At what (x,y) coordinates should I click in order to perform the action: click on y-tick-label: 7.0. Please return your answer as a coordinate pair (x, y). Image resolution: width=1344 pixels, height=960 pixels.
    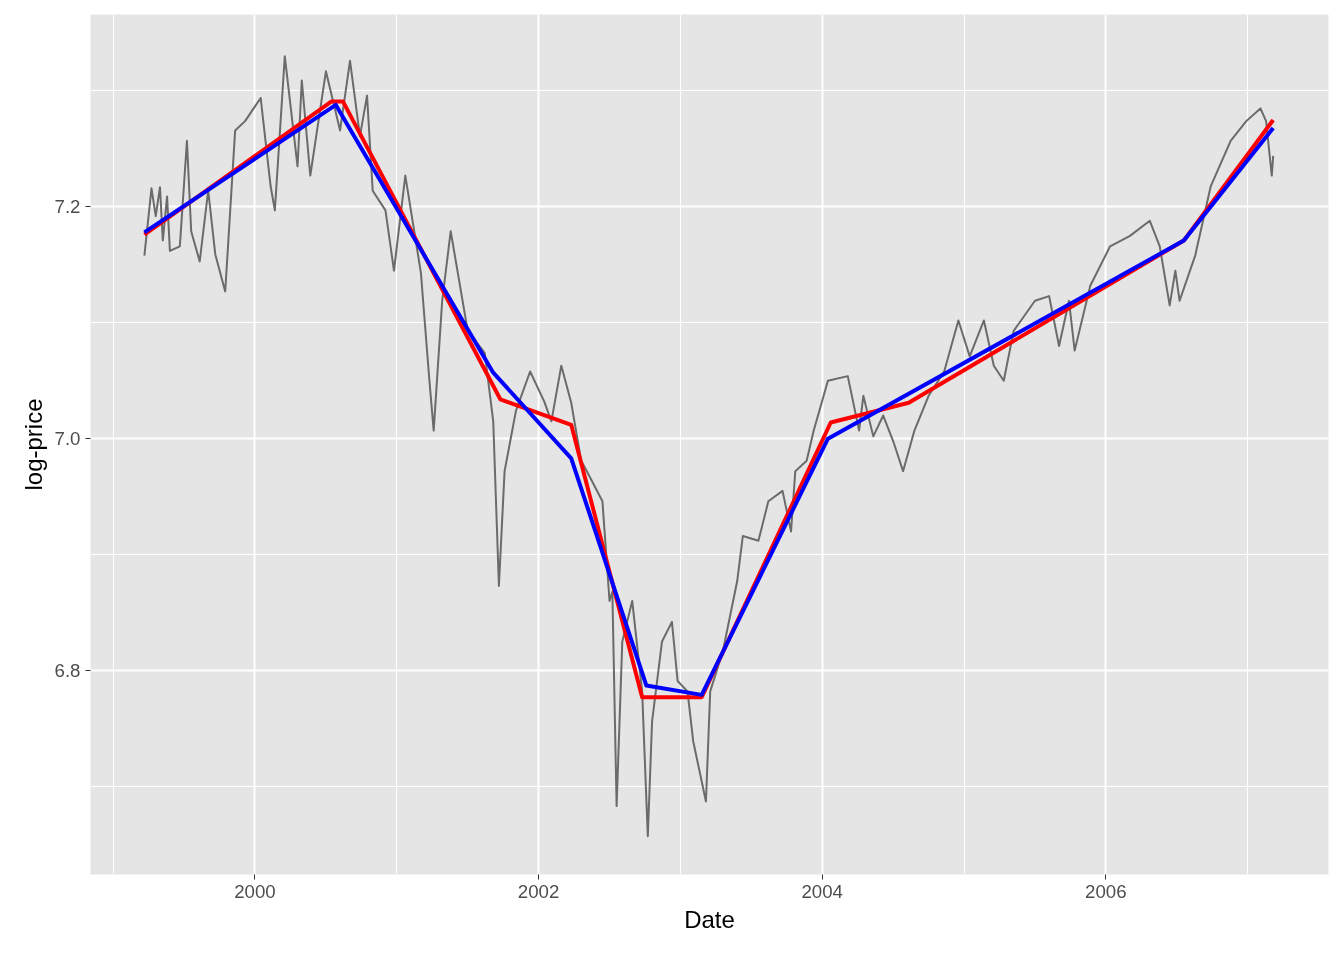
    Looking at the image, I should click on (67, 439).